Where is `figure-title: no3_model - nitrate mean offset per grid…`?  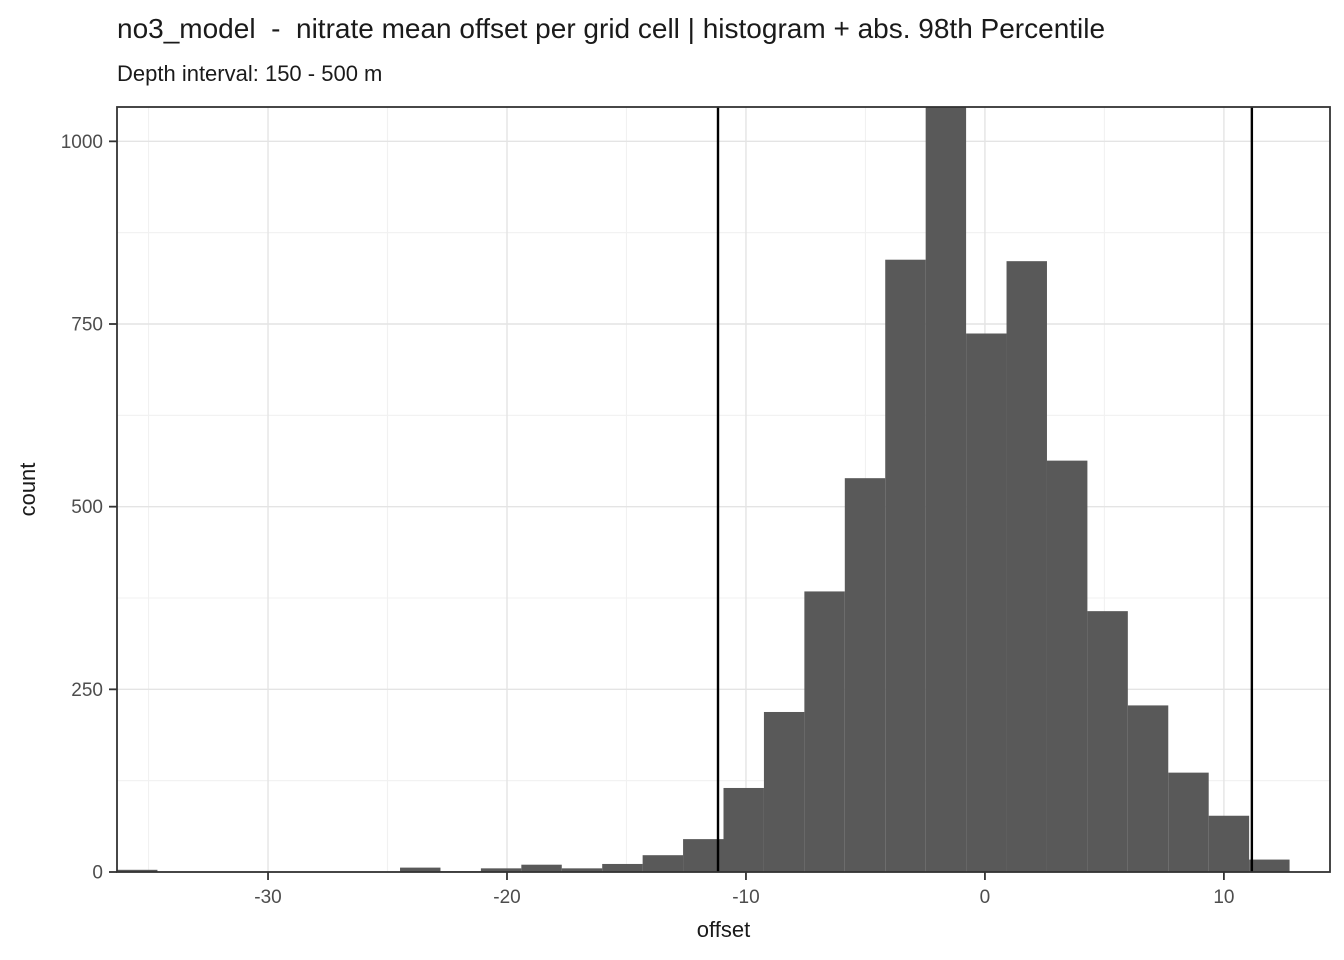 figure-title: no3_model - nitrate mean offset per grid… is located at coordinates (611, 28).